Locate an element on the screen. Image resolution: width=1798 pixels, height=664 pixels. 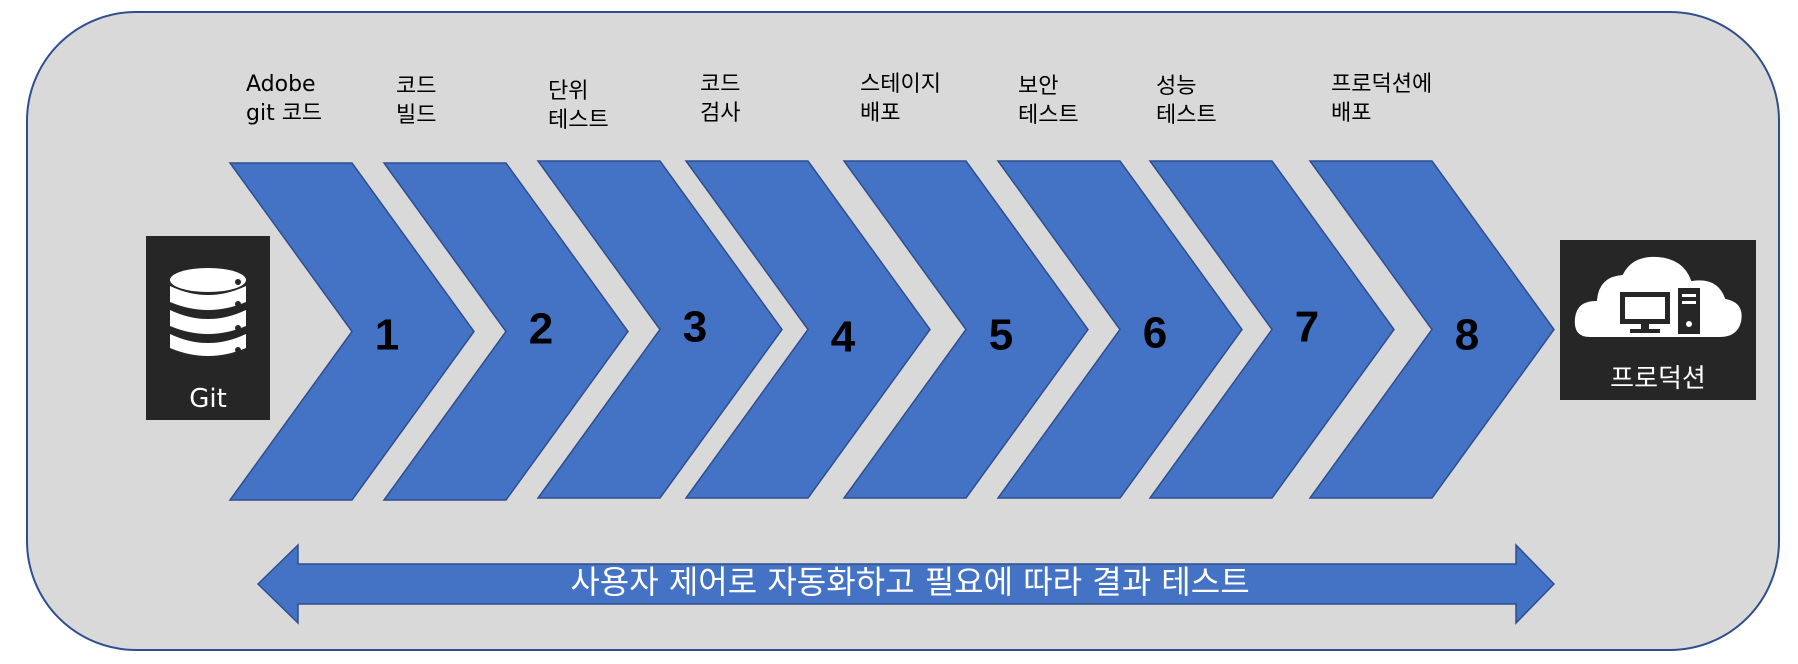
git-repository: Git is located at coordinates (208, 328).